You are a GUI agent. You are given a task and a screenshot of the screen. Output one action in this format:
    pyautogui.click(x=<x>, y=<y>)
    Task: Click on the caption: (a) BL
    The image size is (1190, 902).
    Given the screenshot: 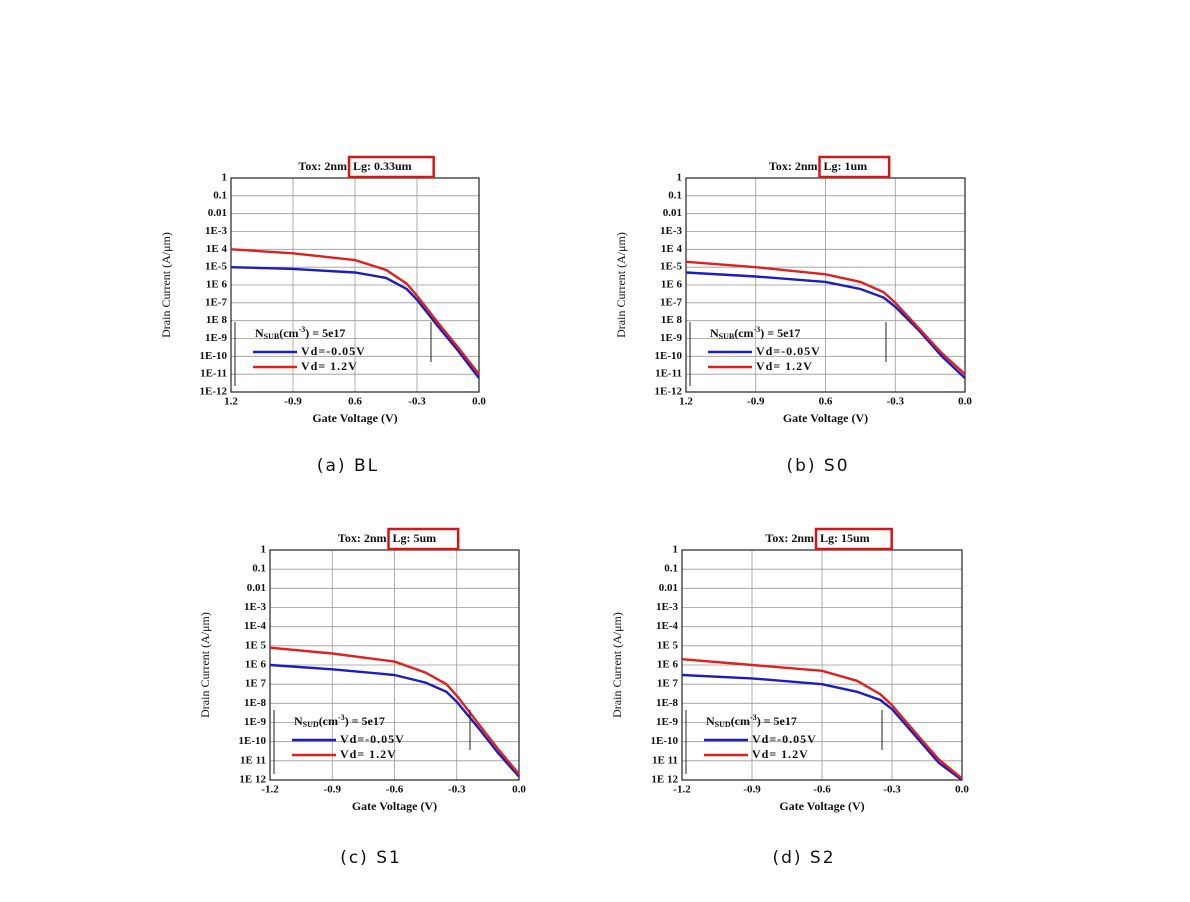 What is the action you would take?
    pyautogui.click(x=348, y=466)
    